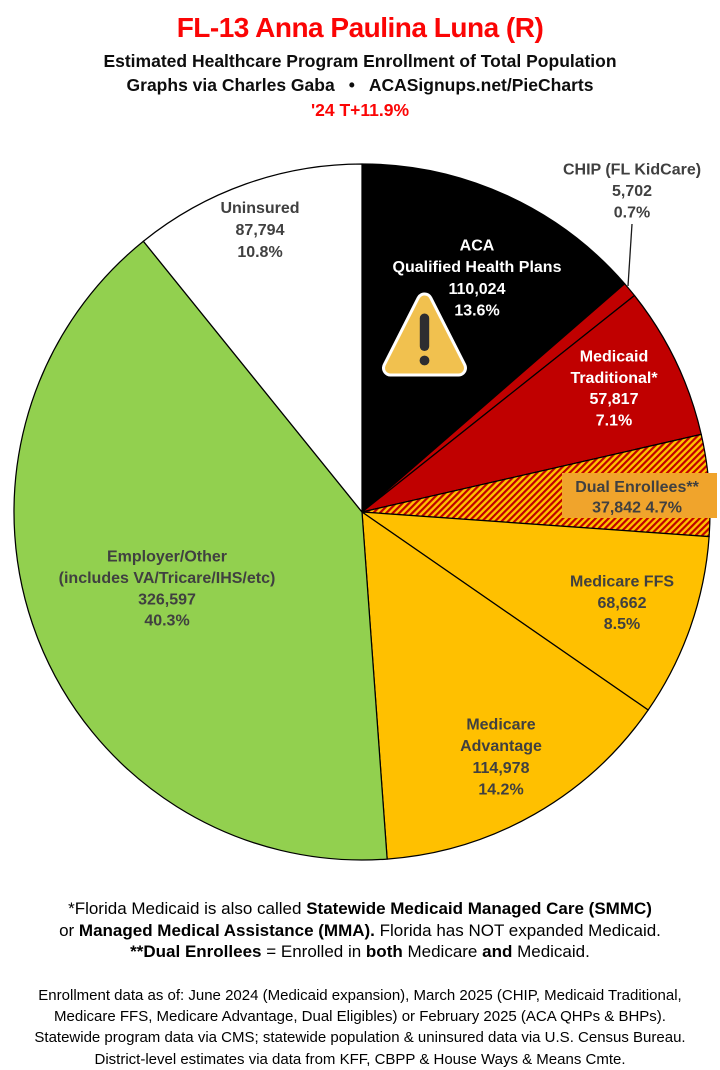 The width and height of the screenshot is (720, 1070). Describe the element at coordinates (477, 279) in the screenshot. I see `slice-label-aca-qhp: ACA Qualified Health Plans 110,024 13.6%` at that location.